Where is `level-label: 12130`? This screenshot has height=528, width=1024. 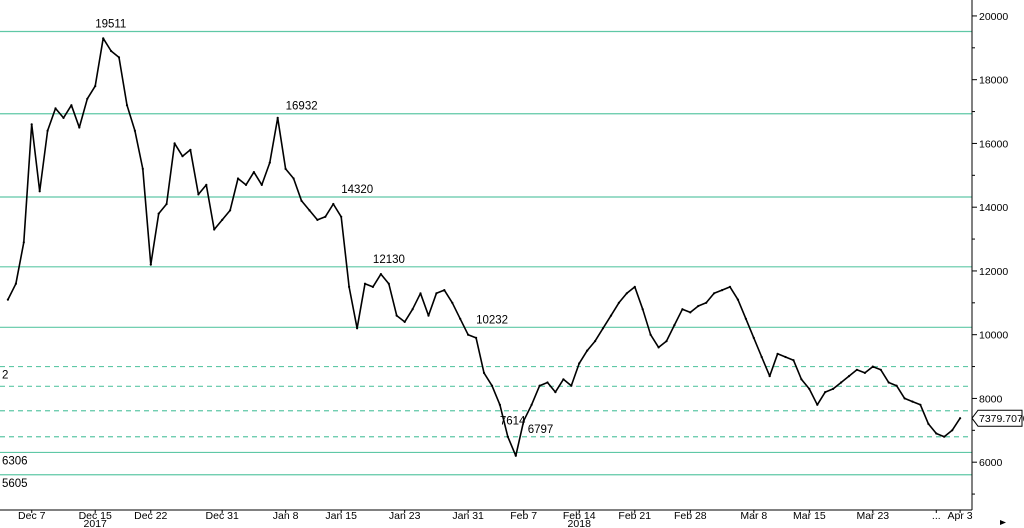 level-label: 12130 is located at coordinates (389, 260).